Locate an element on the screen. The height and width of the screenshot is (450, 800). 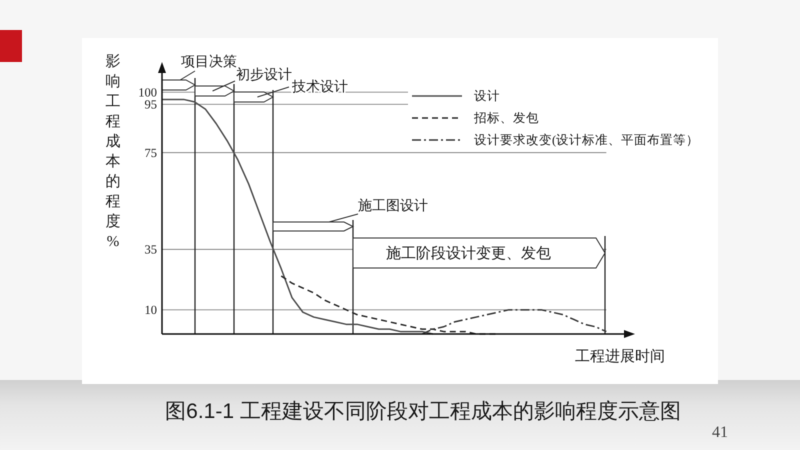
ytick-label: 95 is located at coordinates (150, 105).